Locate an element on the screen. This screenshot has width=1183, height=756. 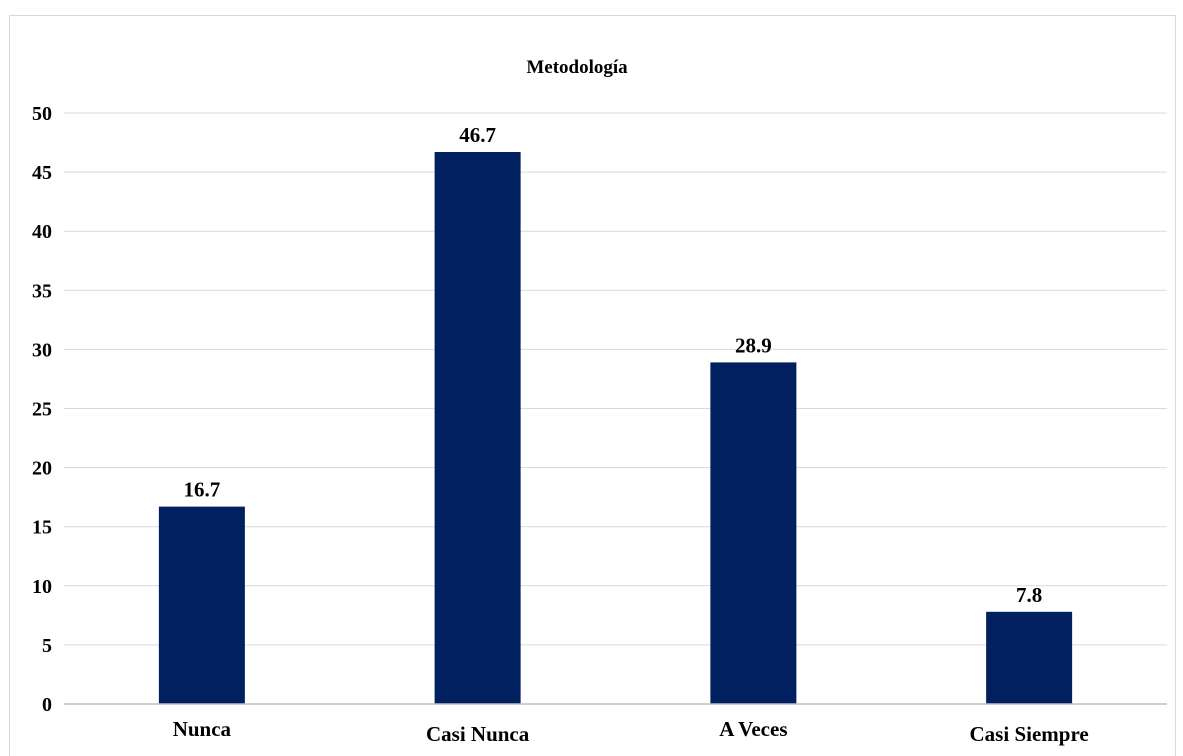
y-tick-label: 30 is located at coordinates (42, 350).